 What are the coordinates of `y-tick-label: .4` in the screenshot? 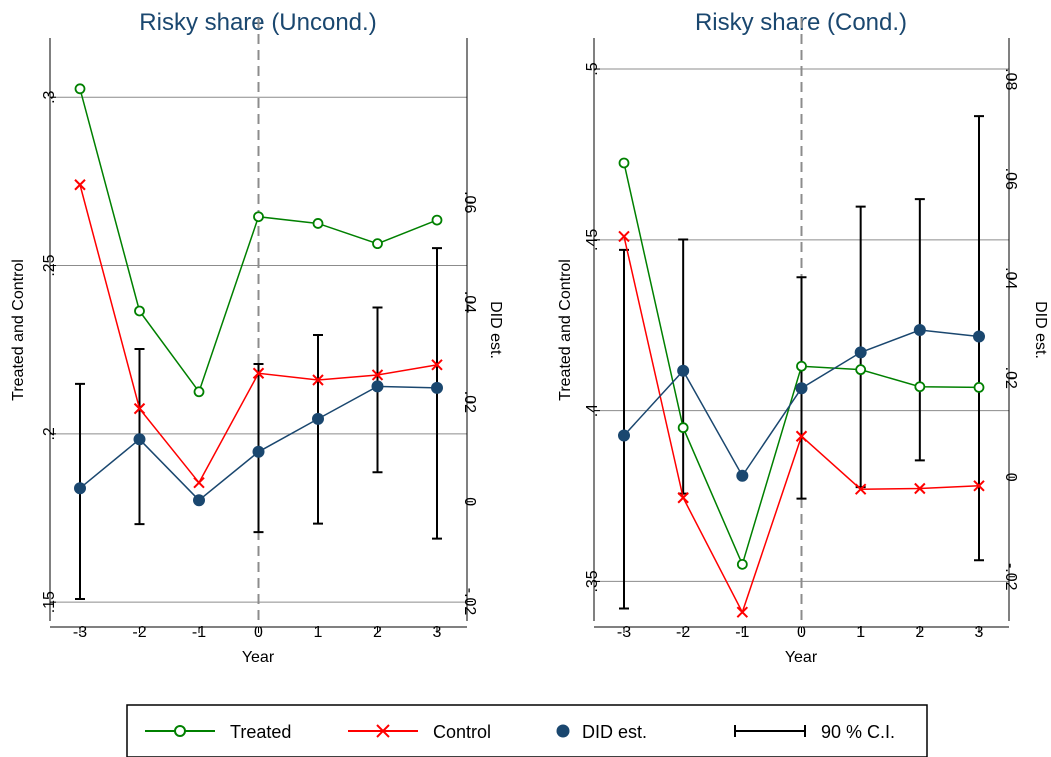 It's located at (592, 410).